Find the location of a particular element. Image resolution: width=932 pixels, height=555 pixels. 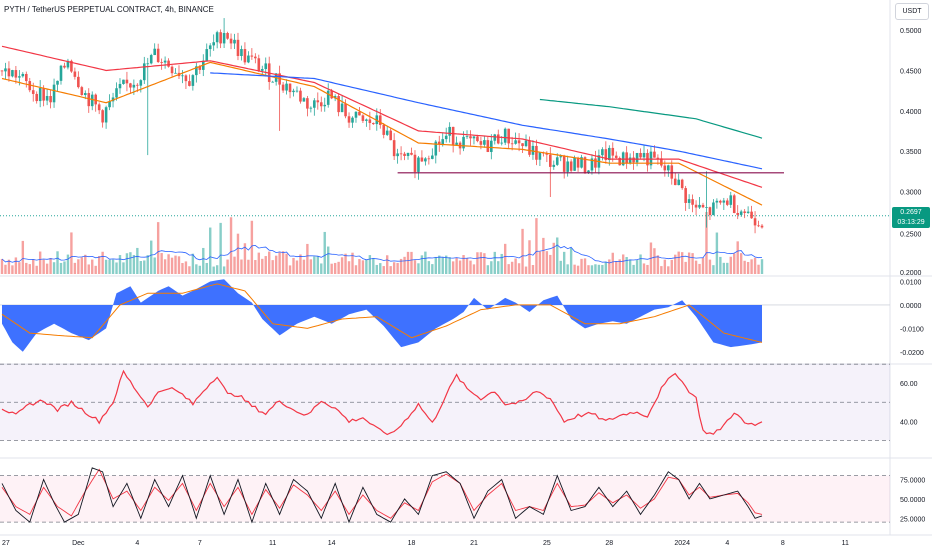

currency-button: USDT is located at coordinates (912, 11).